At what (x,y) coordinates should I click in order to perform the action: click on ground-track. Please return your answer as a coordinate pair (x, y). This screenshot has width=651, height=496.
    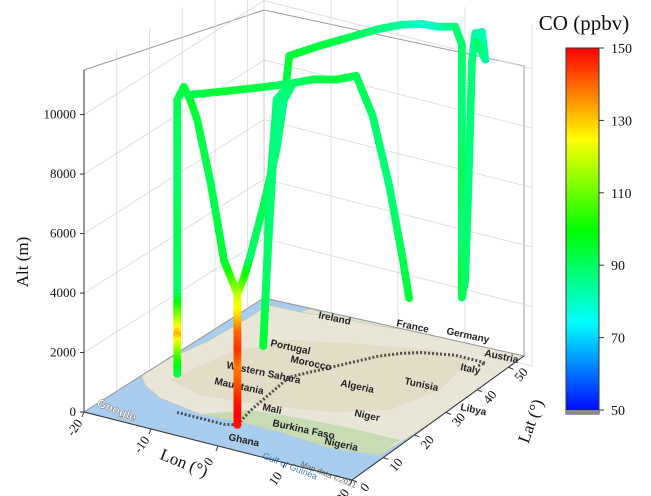
    Looking at the image, I should click on (333, 389).